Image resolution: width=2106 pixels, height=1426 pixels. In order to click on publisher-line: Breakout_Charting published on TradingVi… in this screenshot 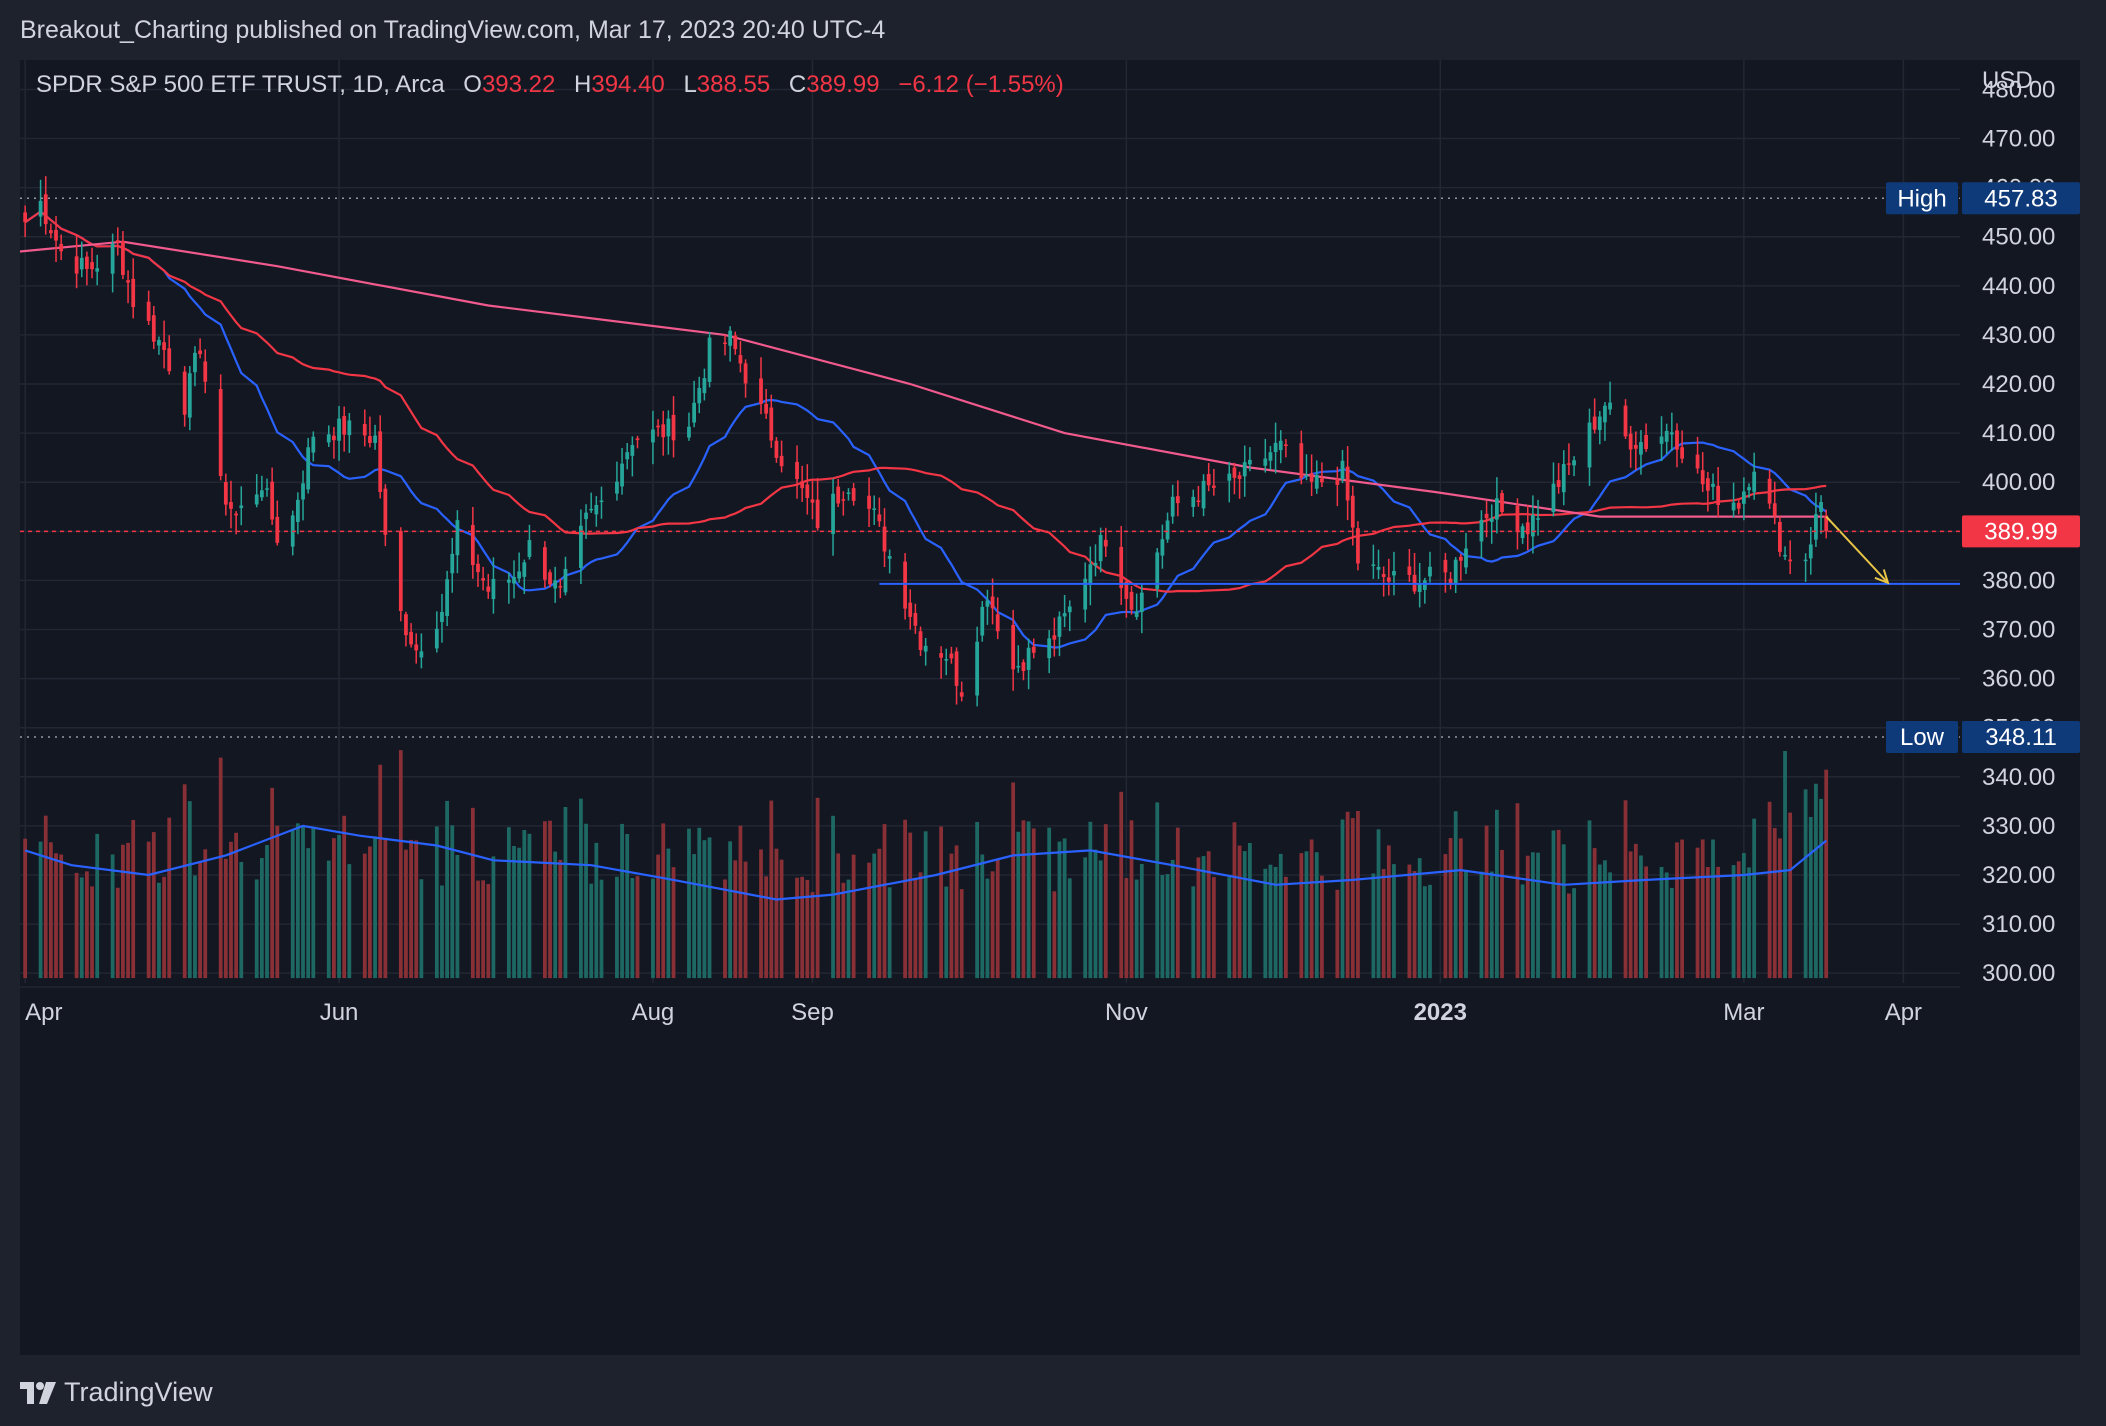, I will do `click(453, 30)`.